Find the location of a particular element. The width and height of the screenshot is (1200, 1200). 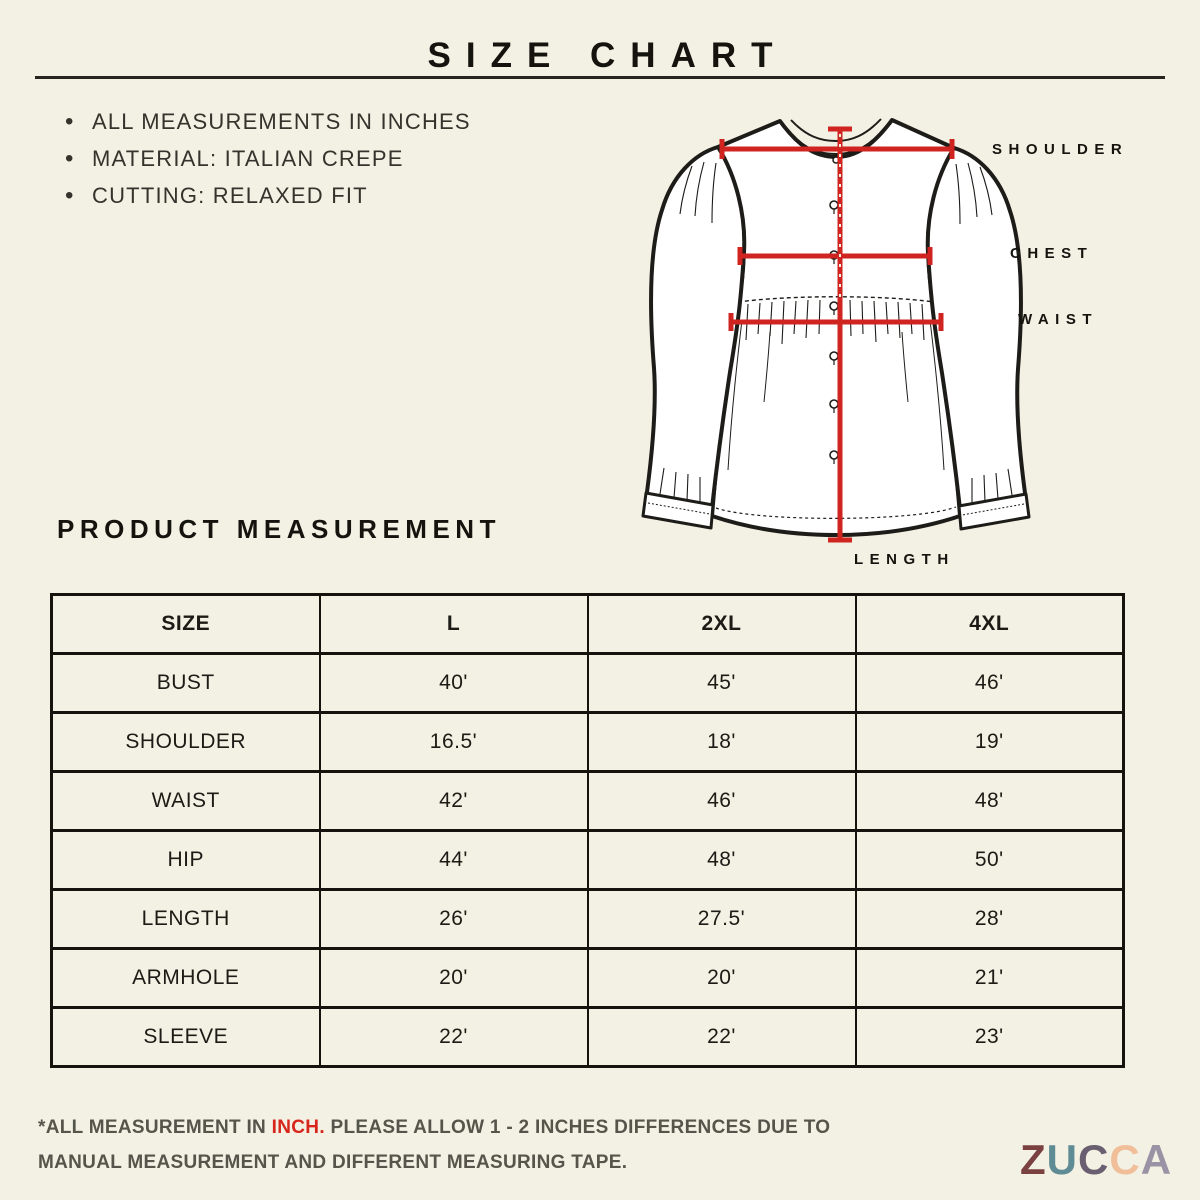

cell-value: 16.5' is located at coordinates (453, 742).